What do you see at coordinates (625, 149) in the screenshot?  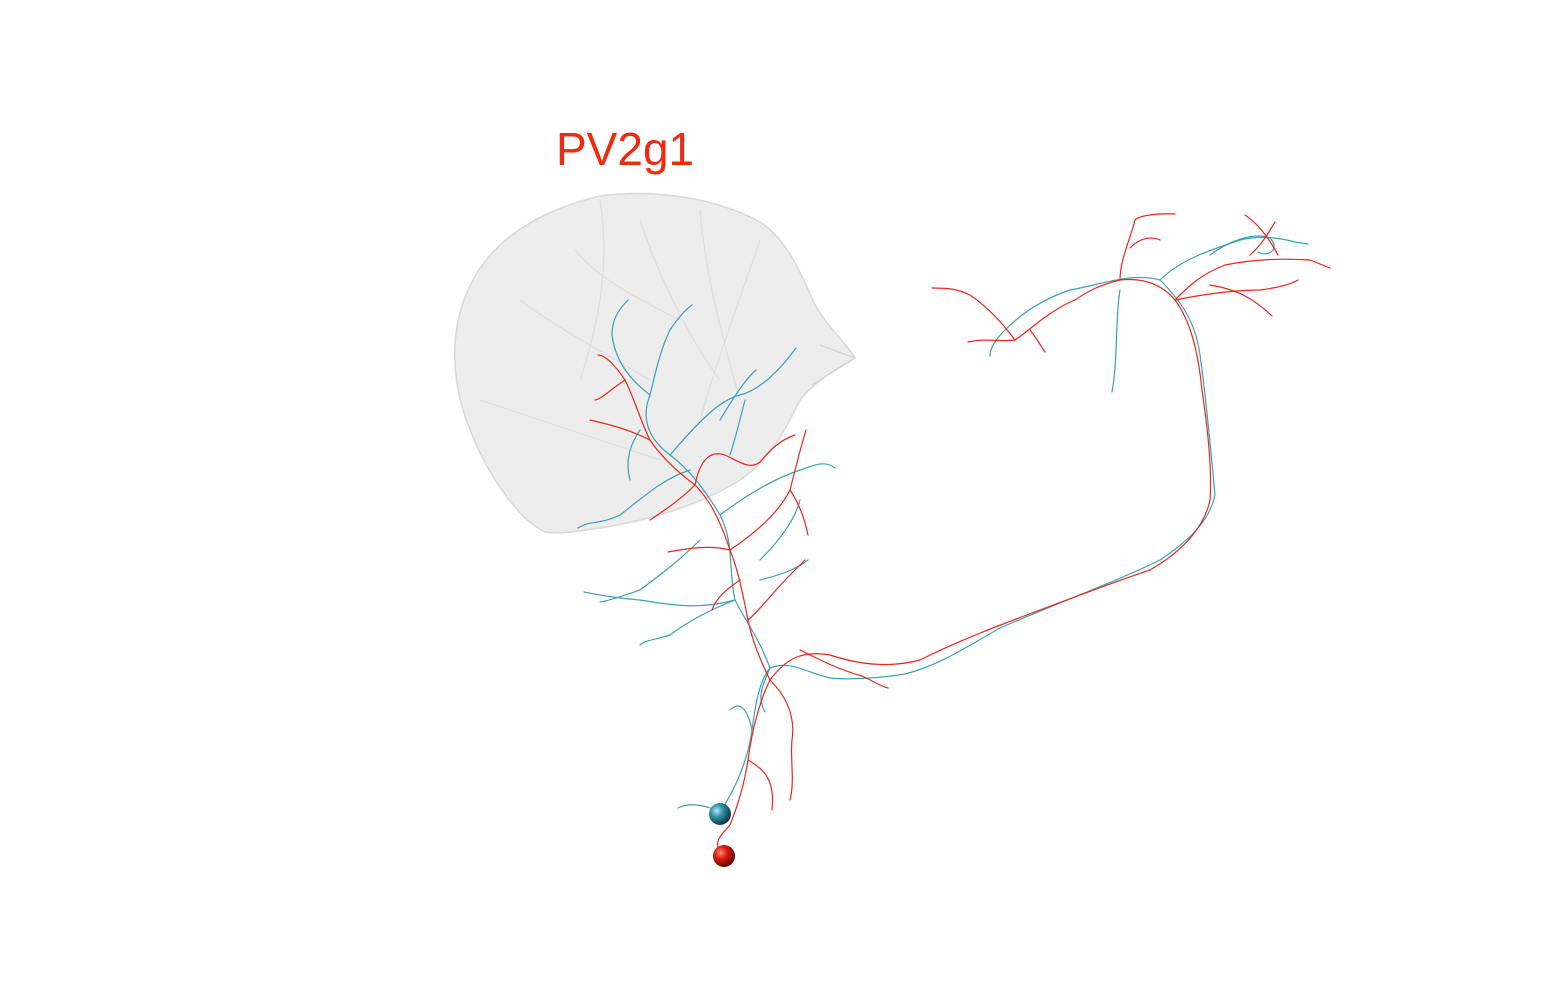 I see `neuron-type-label: PV2g1` at bounding box center [625, 149].